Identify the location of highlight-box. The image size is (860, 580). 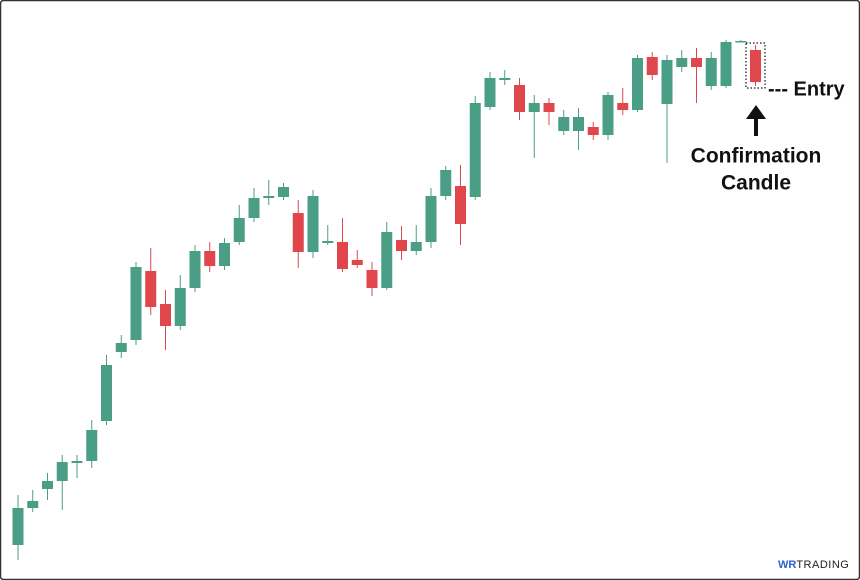
(755, 65).